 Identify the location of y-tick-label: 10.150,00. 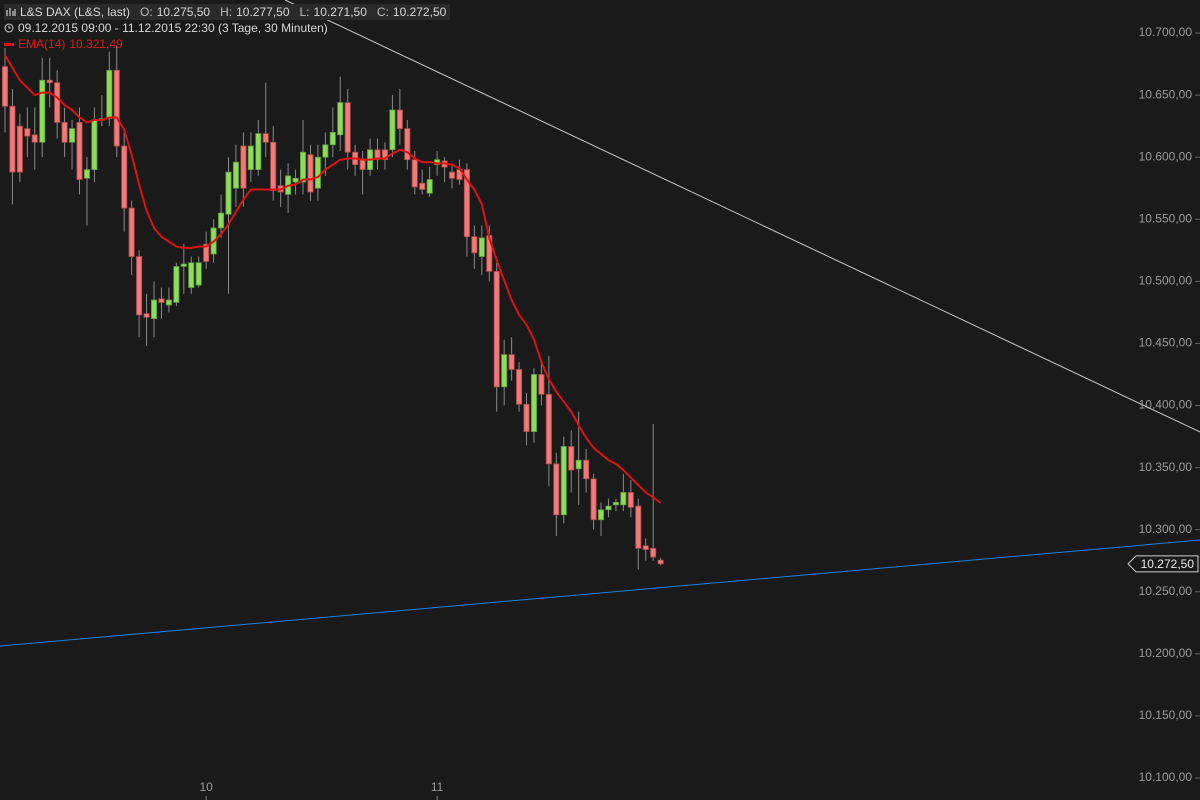
(1166, 715).